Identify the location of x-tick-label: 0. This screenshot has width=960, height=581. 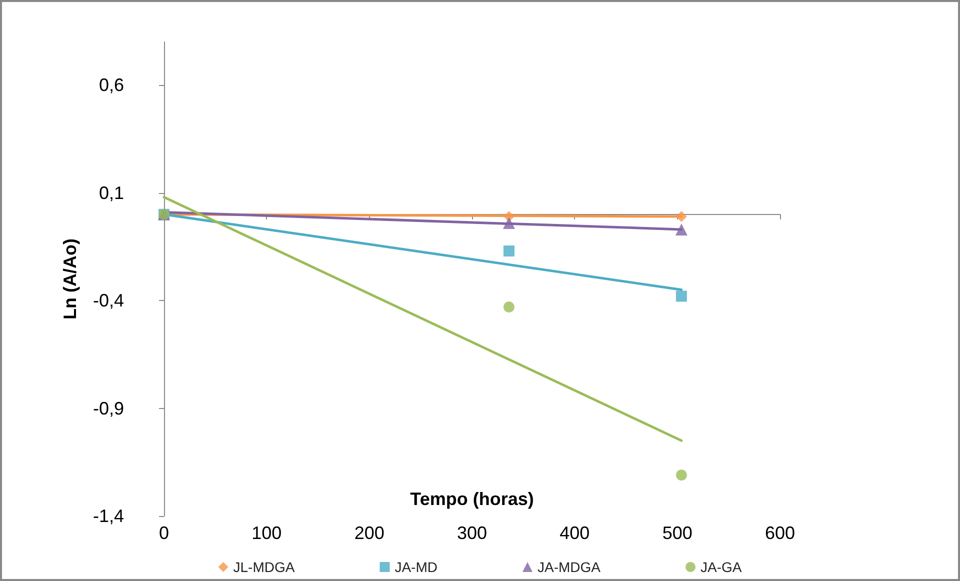
(164, 533).